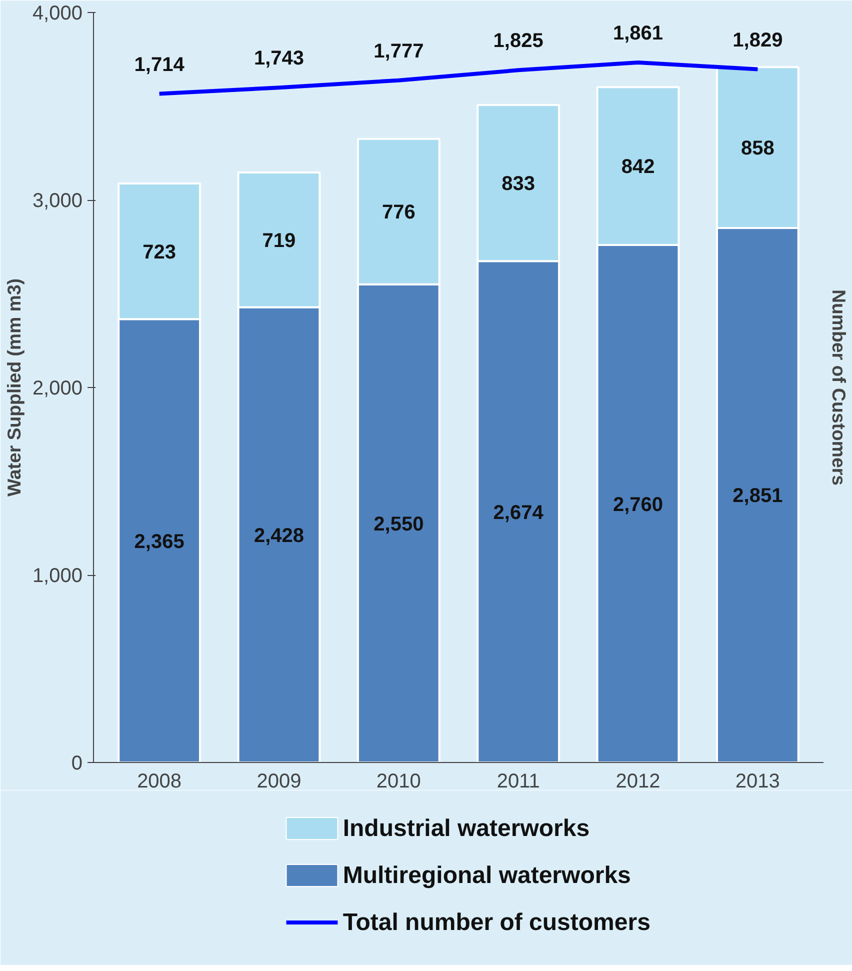 This screenshot has width=852, height=971. Describe the element at coordinates (279, 535) in the screenshot. I see `data-label: 2,428` at that location.